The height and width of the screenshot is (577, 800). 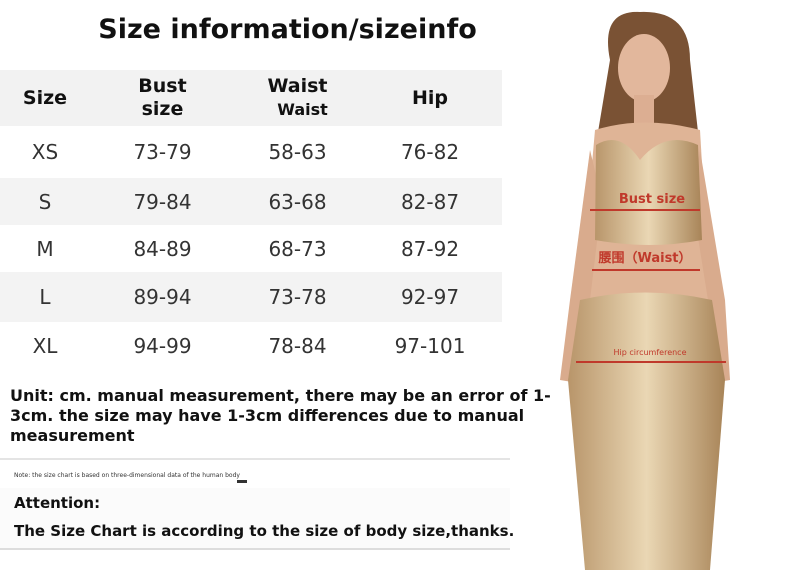 I want to click on header-cell: Size, so click(x=45, y=98).